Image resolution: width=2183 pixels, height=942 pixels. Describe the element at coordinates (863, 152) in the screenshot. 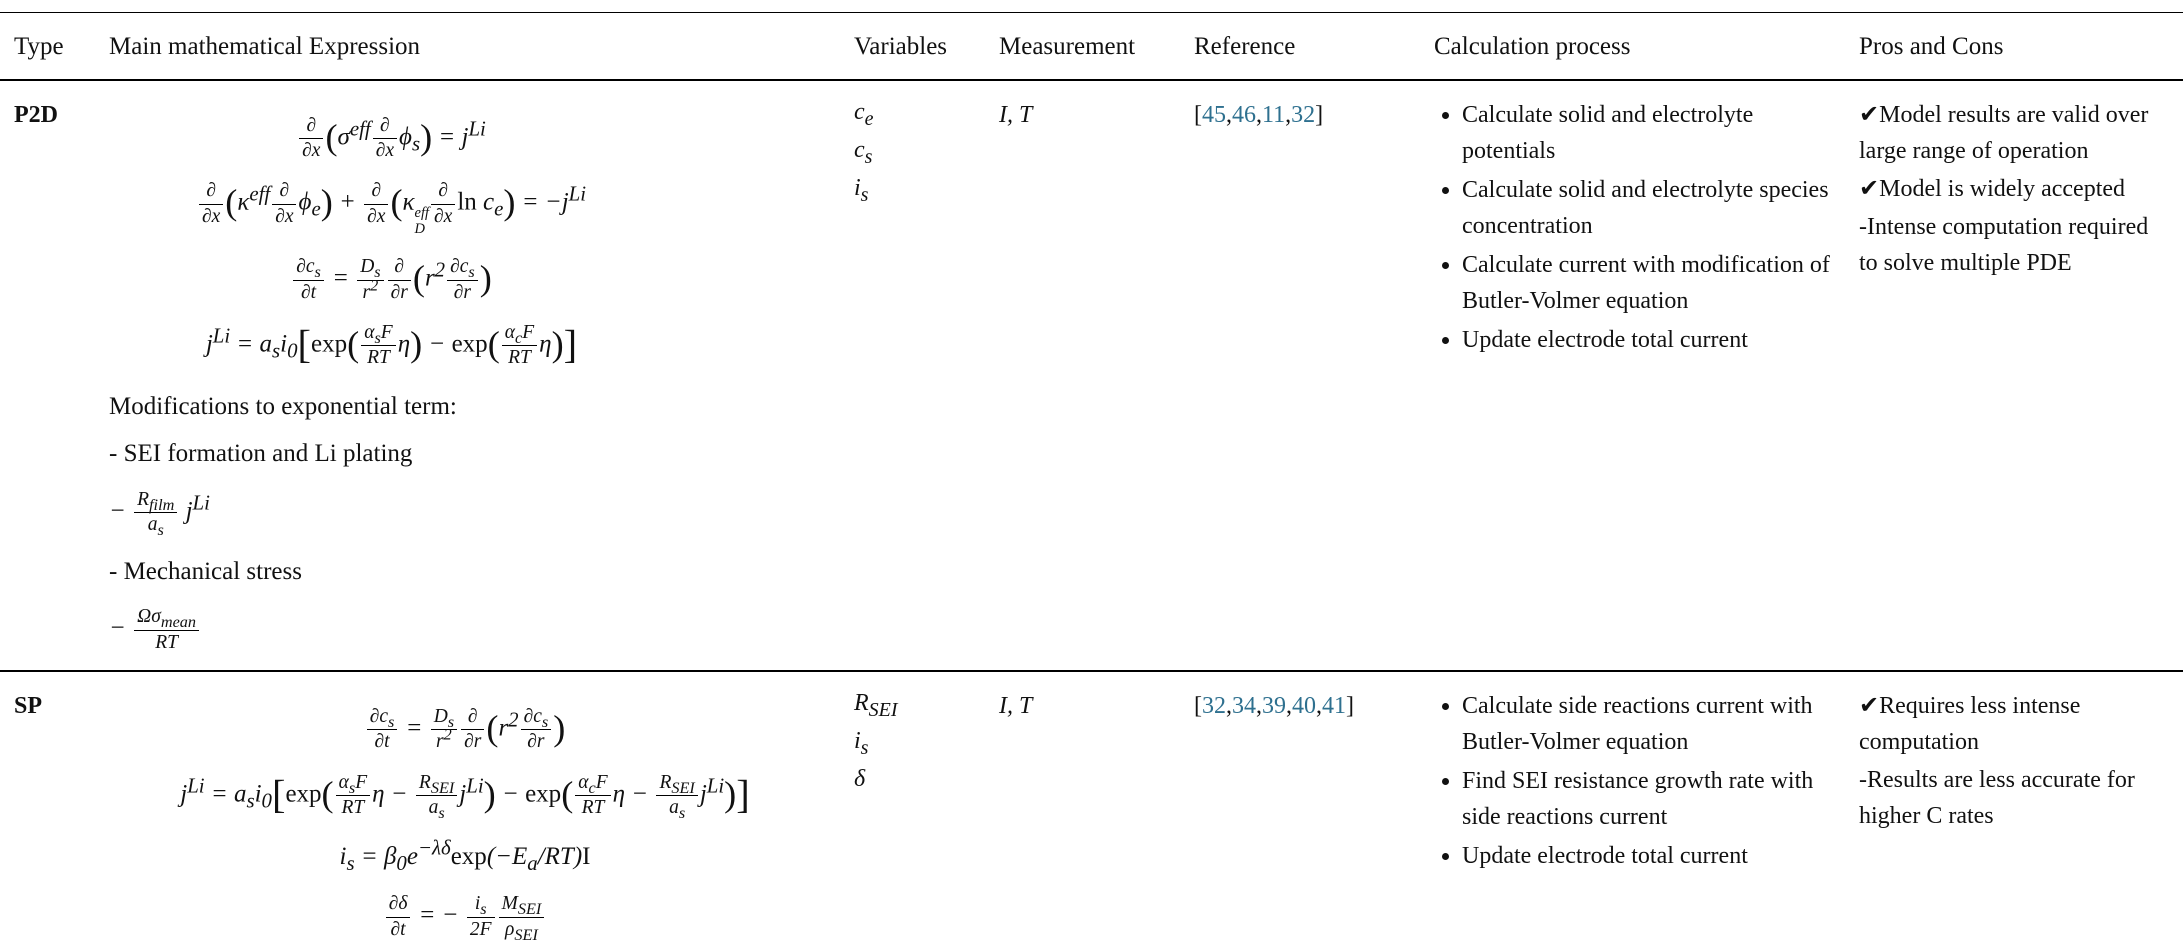

I see `variable-cs: cs` at that location.